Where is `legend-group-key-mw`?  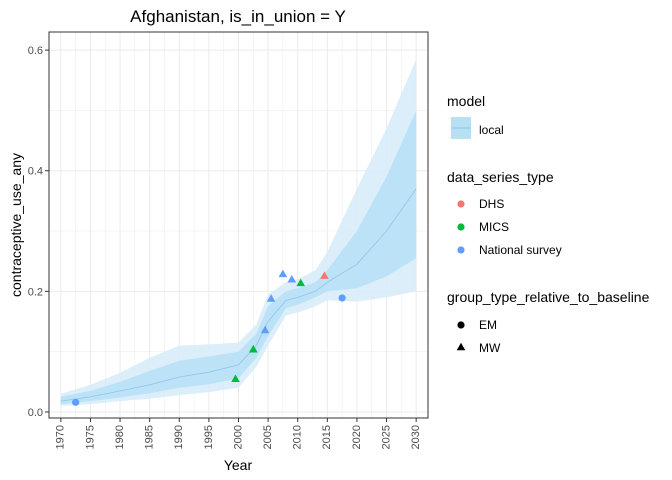 legend-group-key-mw is located at coordinates (461, 346).